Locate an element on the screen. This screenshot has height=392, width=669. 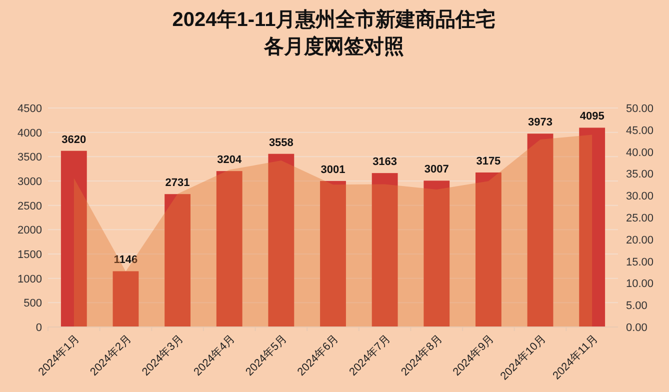
chart-subtitle: 各月度网签对照 is located at coordinates (333, 46).